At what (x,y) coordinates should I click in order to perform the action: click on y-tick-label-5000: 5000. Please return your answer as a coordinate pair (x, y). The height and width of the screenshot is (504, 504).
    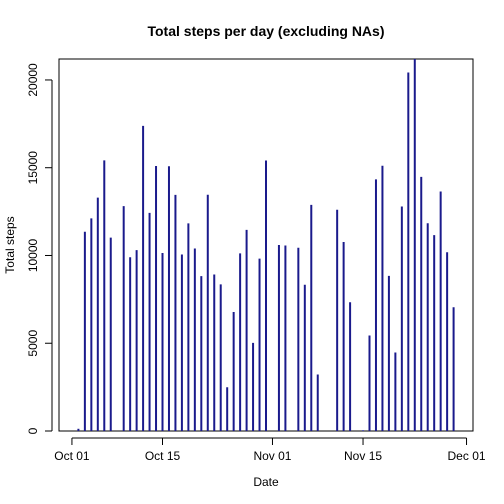
    Looking at the image, I should click on (33, 343).